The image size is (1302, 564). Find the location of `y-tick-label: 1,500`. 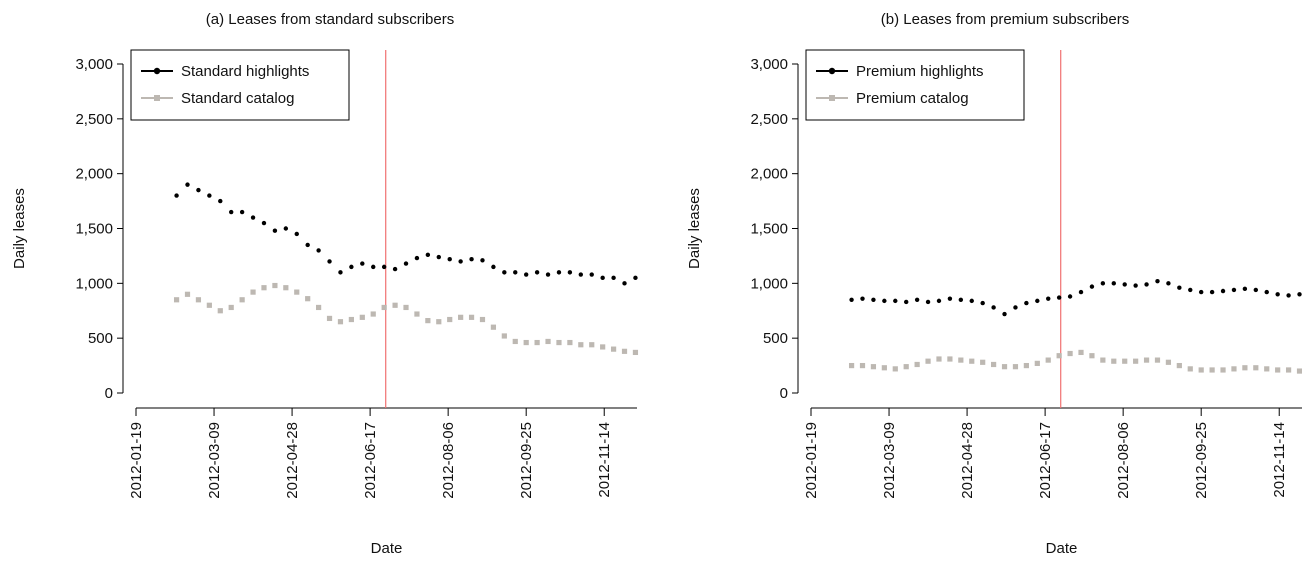

y-tick-label: 1,500 is located at coordinates (94, 229).